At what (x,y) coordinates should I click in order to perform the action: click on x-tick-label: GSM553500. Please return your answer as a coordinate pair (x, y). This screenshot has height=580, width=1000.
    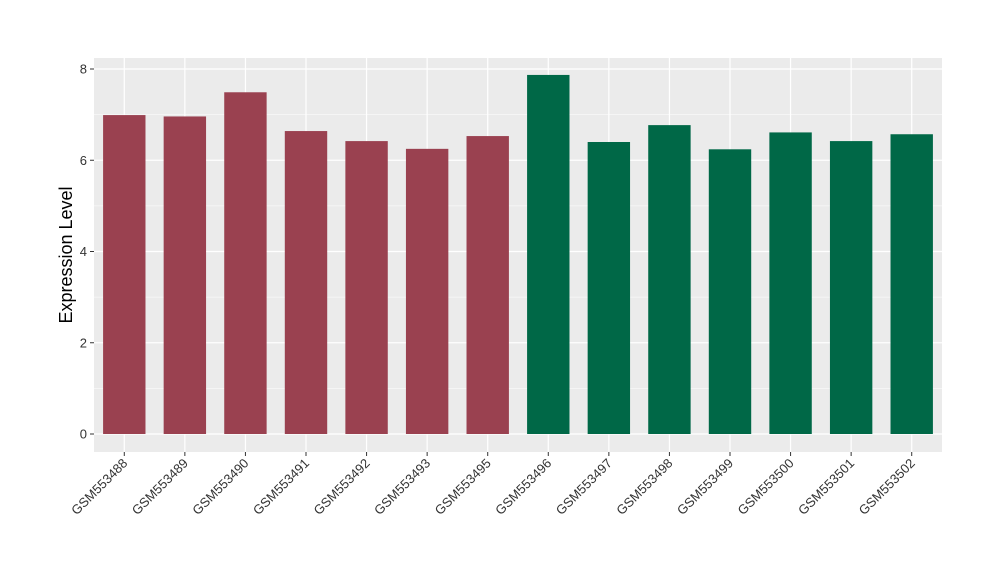
    Looking at the image, I should click on (765, 487).